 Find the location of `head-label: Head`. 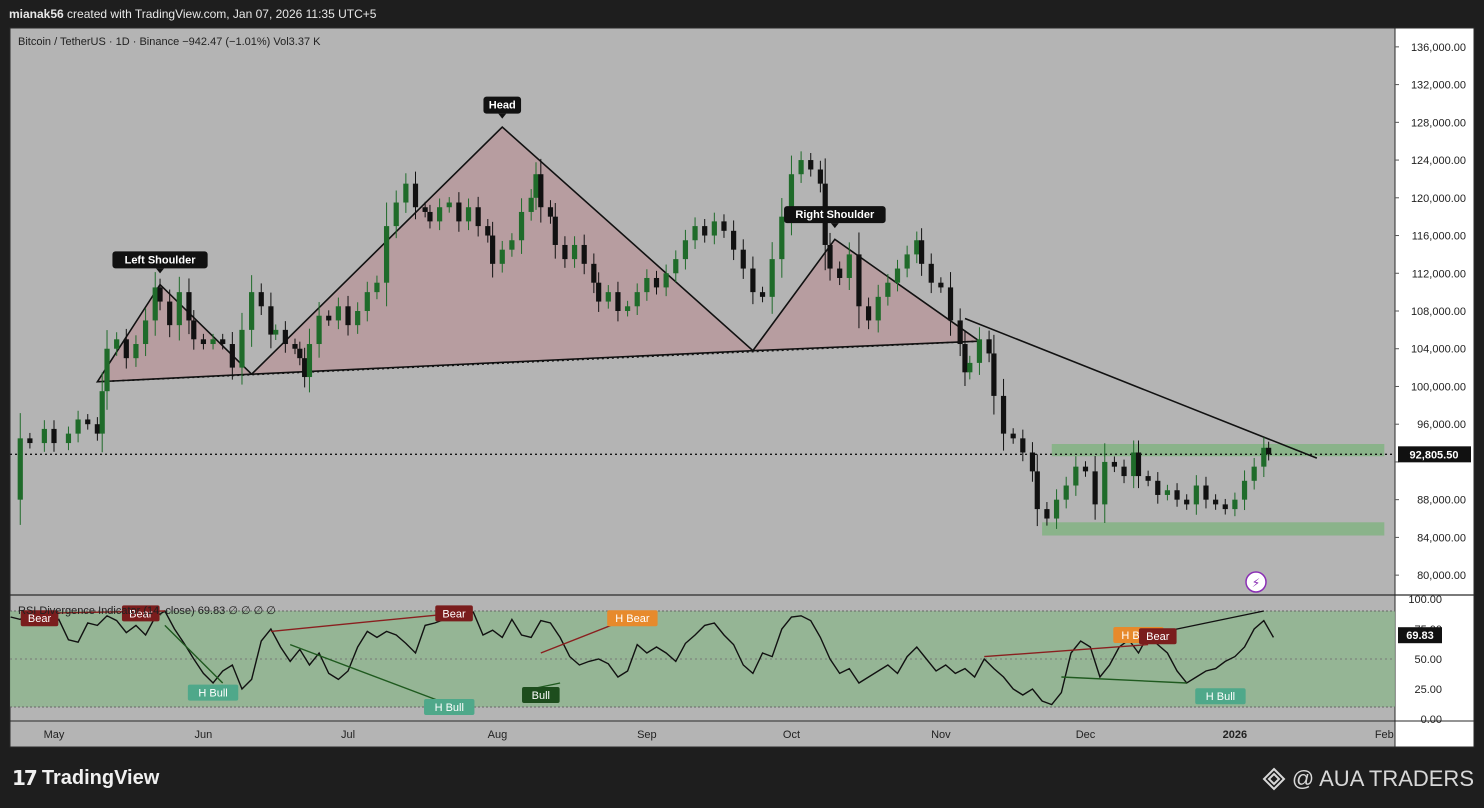

head-label: Head is located at coordinates (502, 106).